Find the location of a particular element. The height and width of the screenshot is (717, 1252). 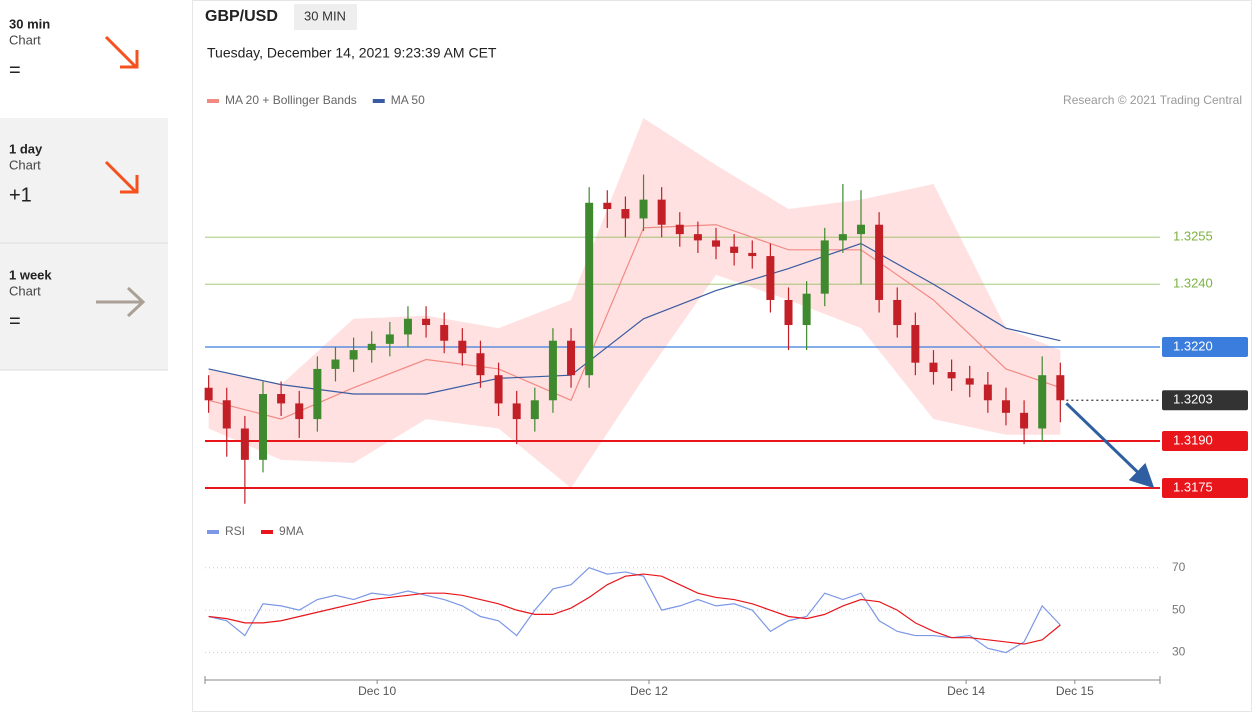

period: 30 min is located at coordinates (29, 23).